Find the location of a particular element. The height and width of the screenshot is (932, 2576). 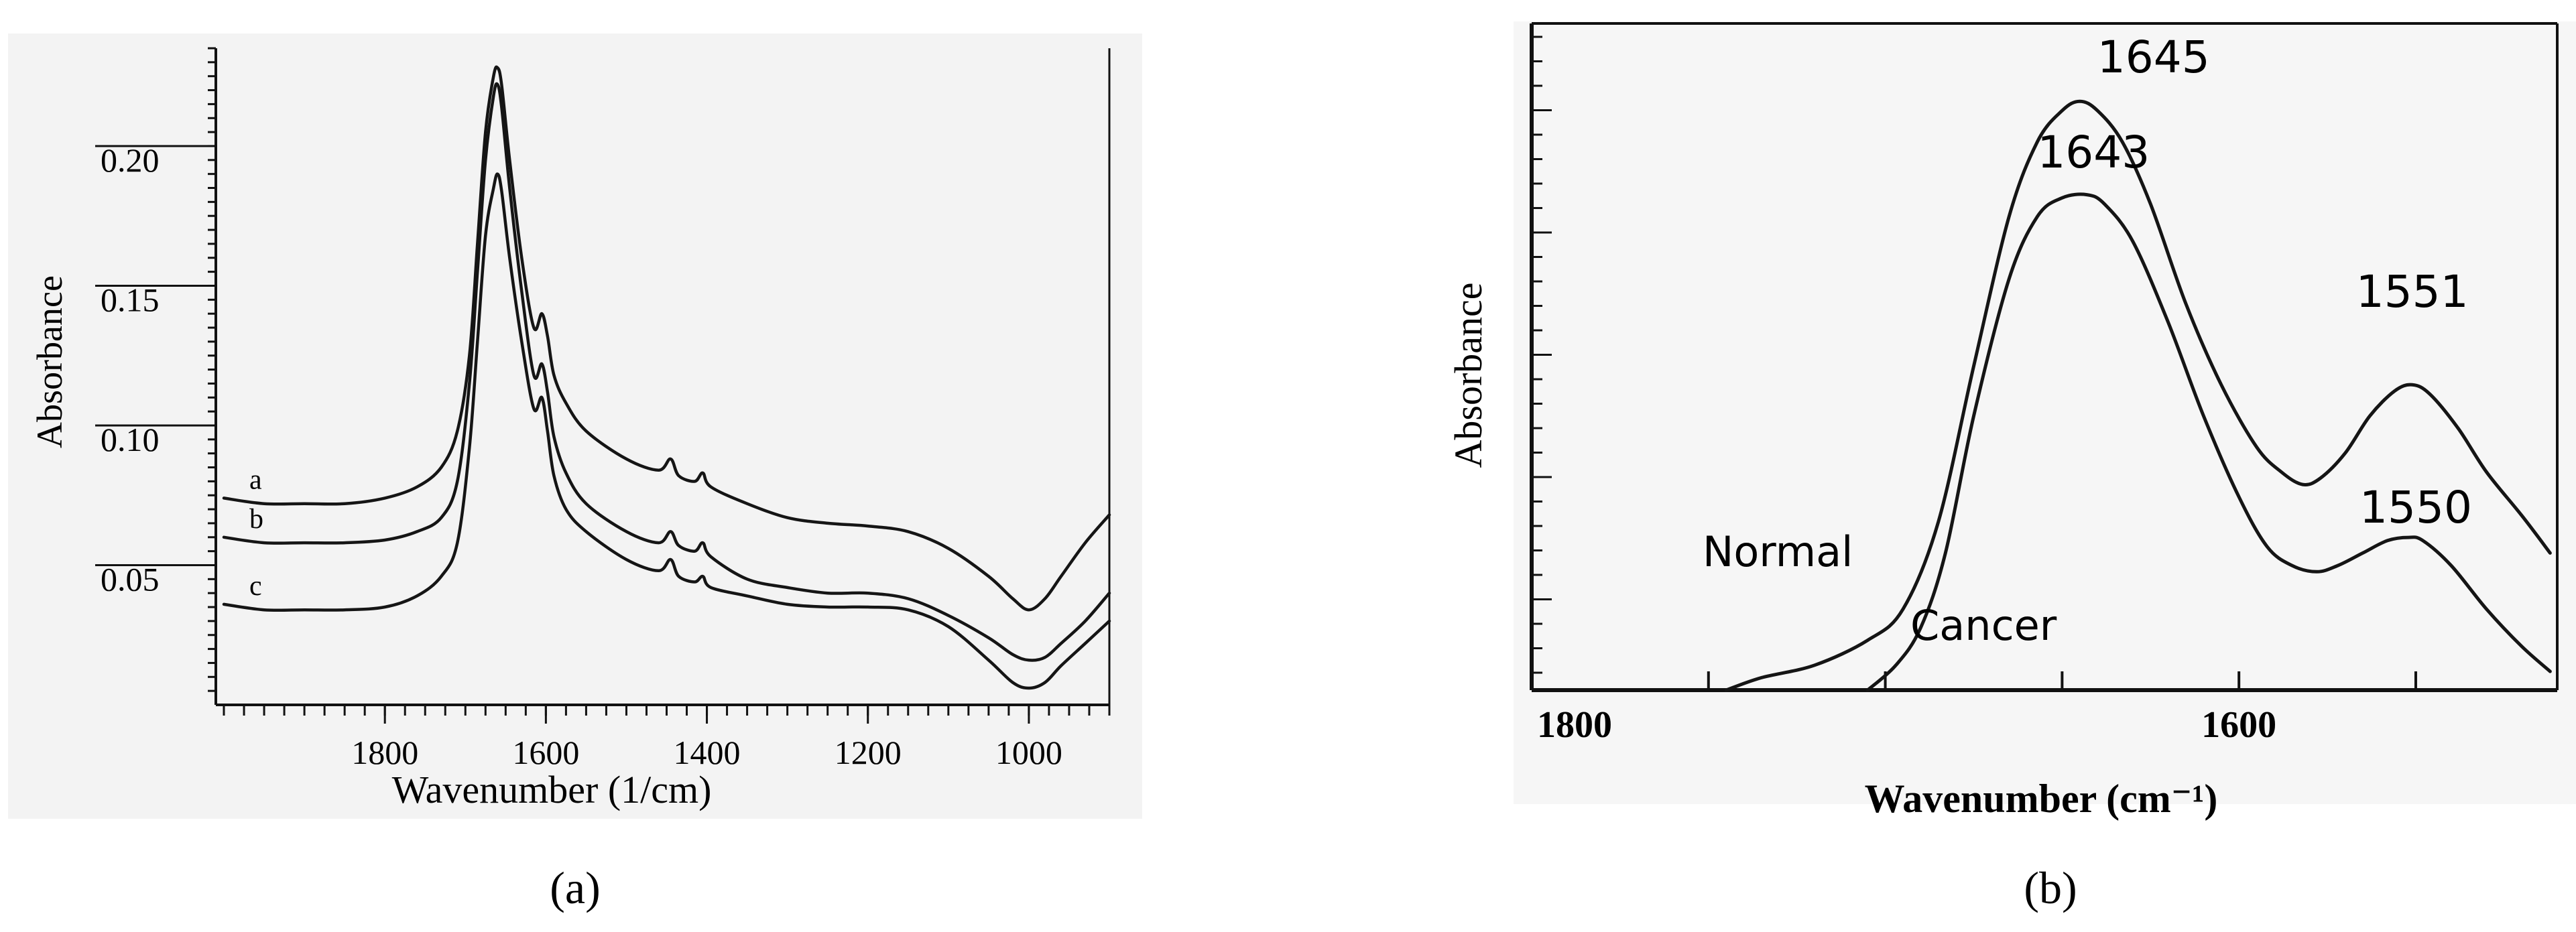

panel-a-label: (a) is located at coordinates (575, 887).